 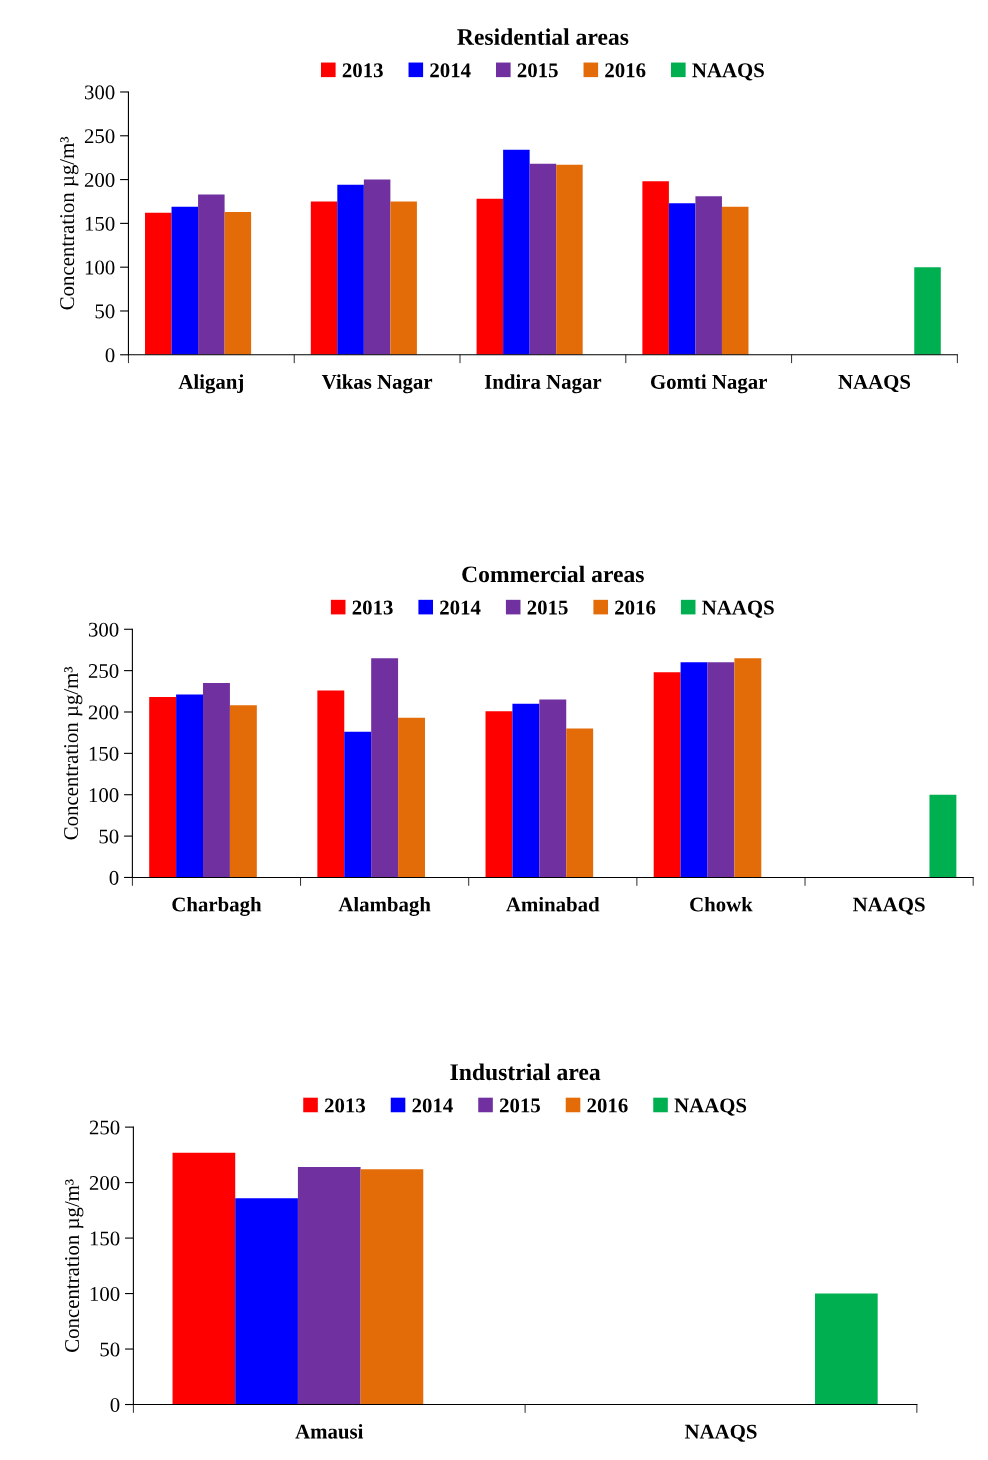 What do you see at coordinates (553, 904) in the screenshot?
I see `x-tick-label: Aminabad` at bounding box center [553, 904].